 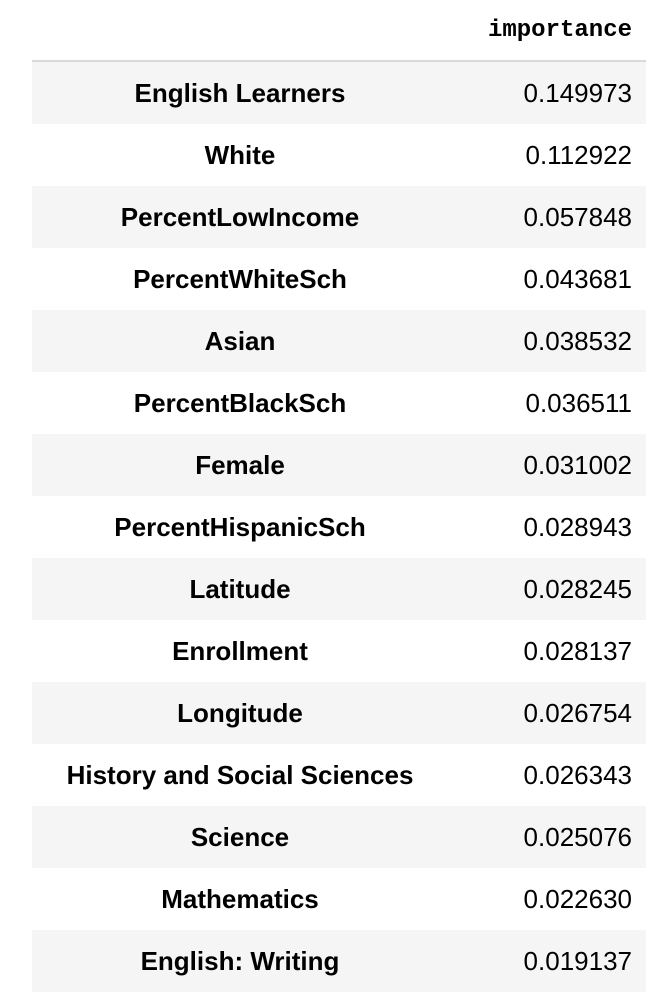 What do you see at coordinates (240, 836) in the screenshot?
I see `row-label: Science` at bounding box center [240, 836].